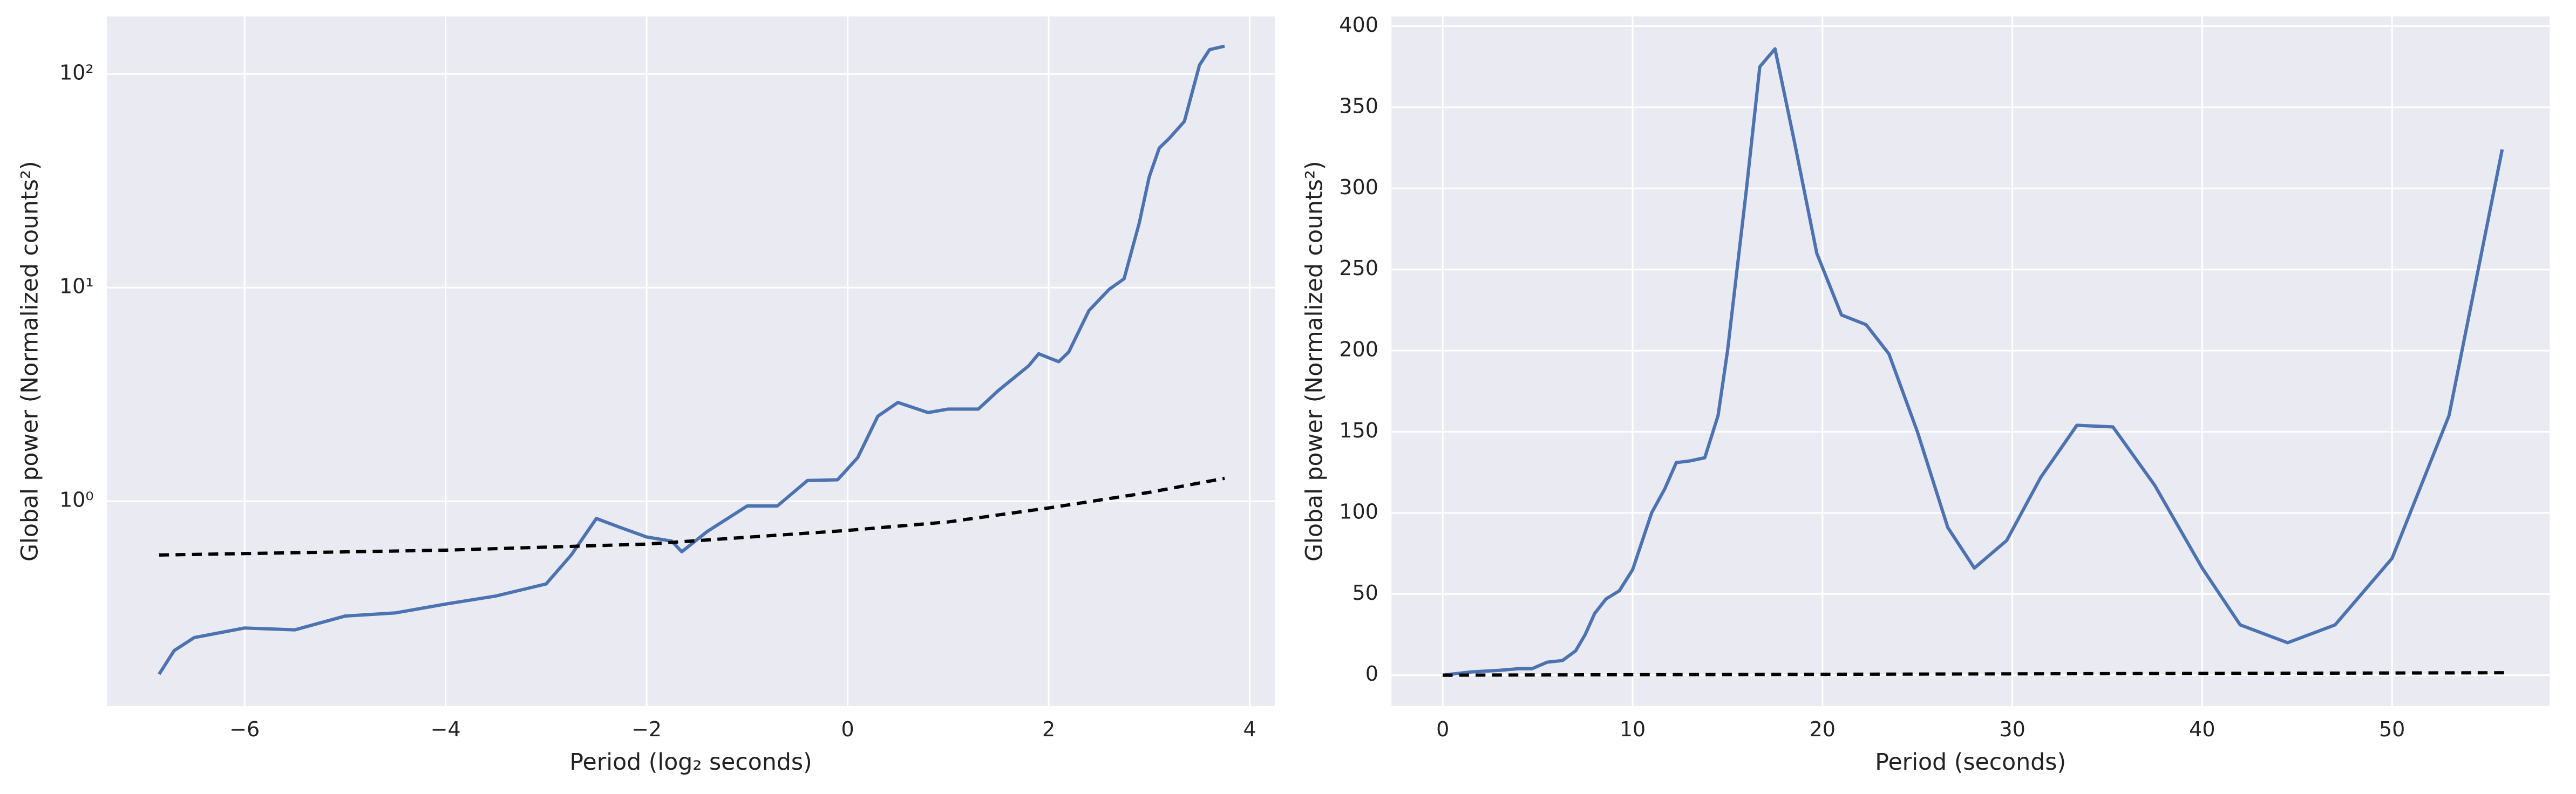 This screenshot has width=2576, height=794. I want to click on y-tick-label: 150, so click(1358, 430).